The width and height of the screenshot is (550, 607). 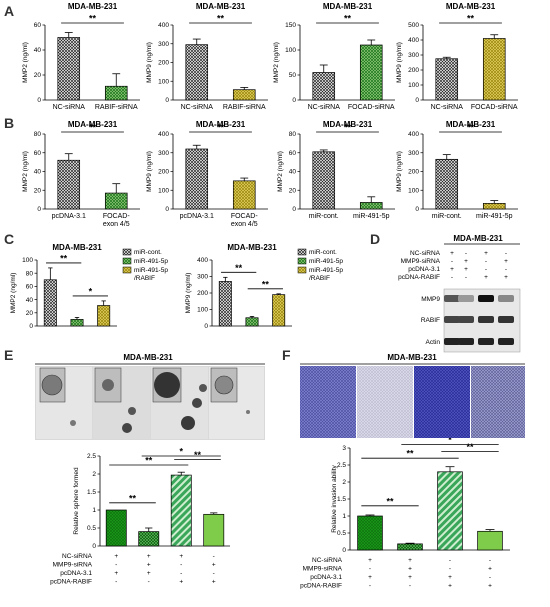 I want to click on sphere-cell-f, so click(x=203, y=388).